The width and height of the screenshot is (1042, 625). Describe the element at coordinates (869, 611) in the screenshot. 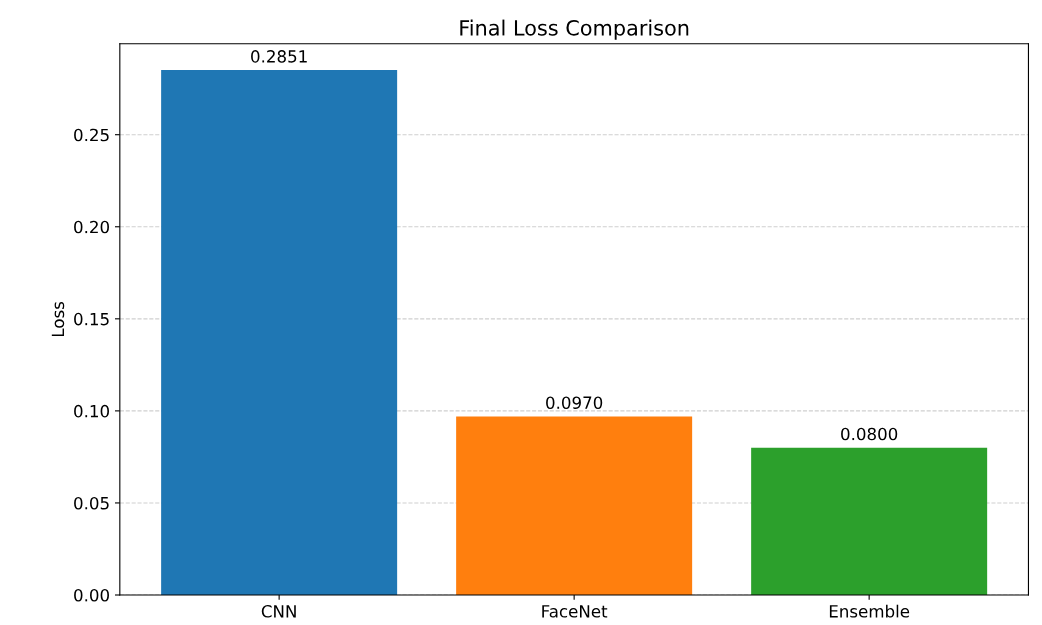

I see `x-tick-label: Ensemble` at that location.